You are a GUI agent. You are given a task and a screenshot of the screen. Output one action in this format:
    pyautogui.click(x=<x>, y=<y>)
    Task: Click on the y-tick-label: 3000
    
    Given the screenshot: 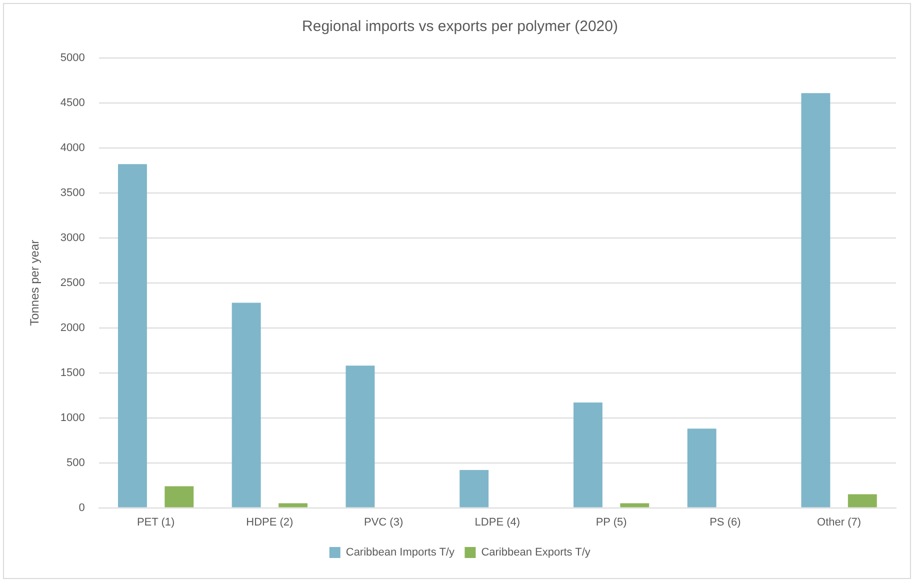 What is the action you would take?
    pyautogui.click(x=72, y=238)
    